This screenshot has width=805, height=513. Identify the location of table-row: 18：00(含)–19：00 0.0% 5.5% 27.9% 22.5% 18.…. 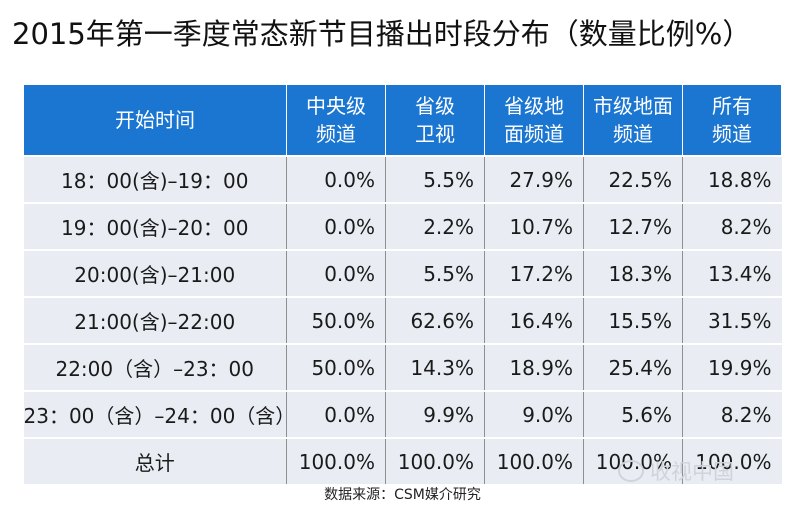
(402, 179).